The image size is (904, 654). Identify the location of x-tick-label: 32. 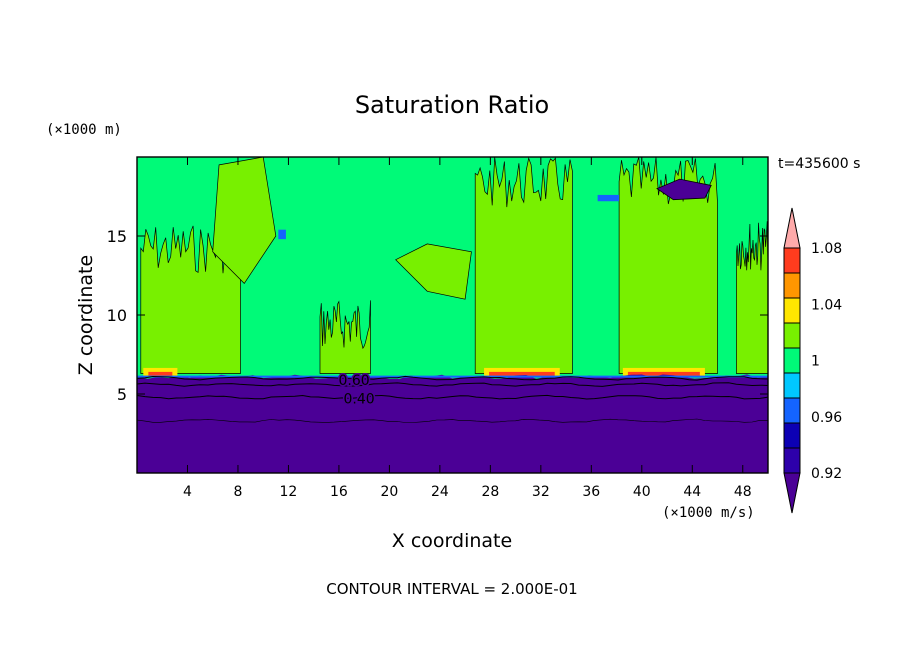
(541, 492).